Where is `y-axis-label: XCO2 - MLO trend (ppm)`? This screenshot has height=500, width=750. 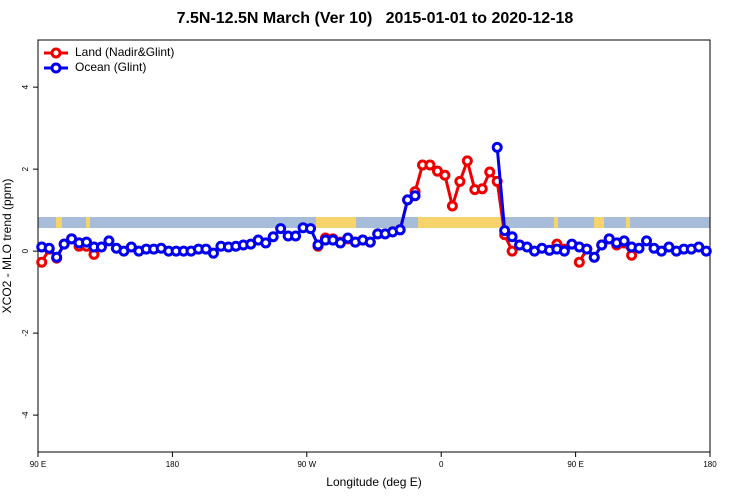
y-axis-label: XCO2 - MLO trend (ppm) is located at coordinates (7, 246).